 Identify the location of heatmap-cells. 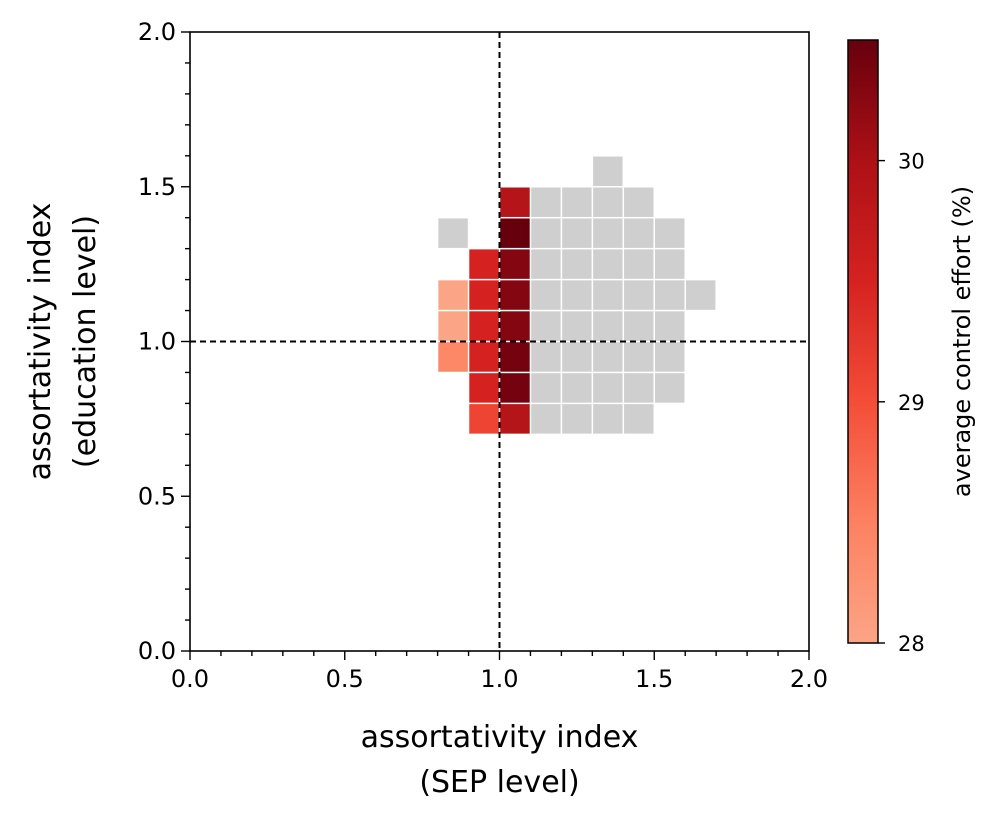
(577, 295).